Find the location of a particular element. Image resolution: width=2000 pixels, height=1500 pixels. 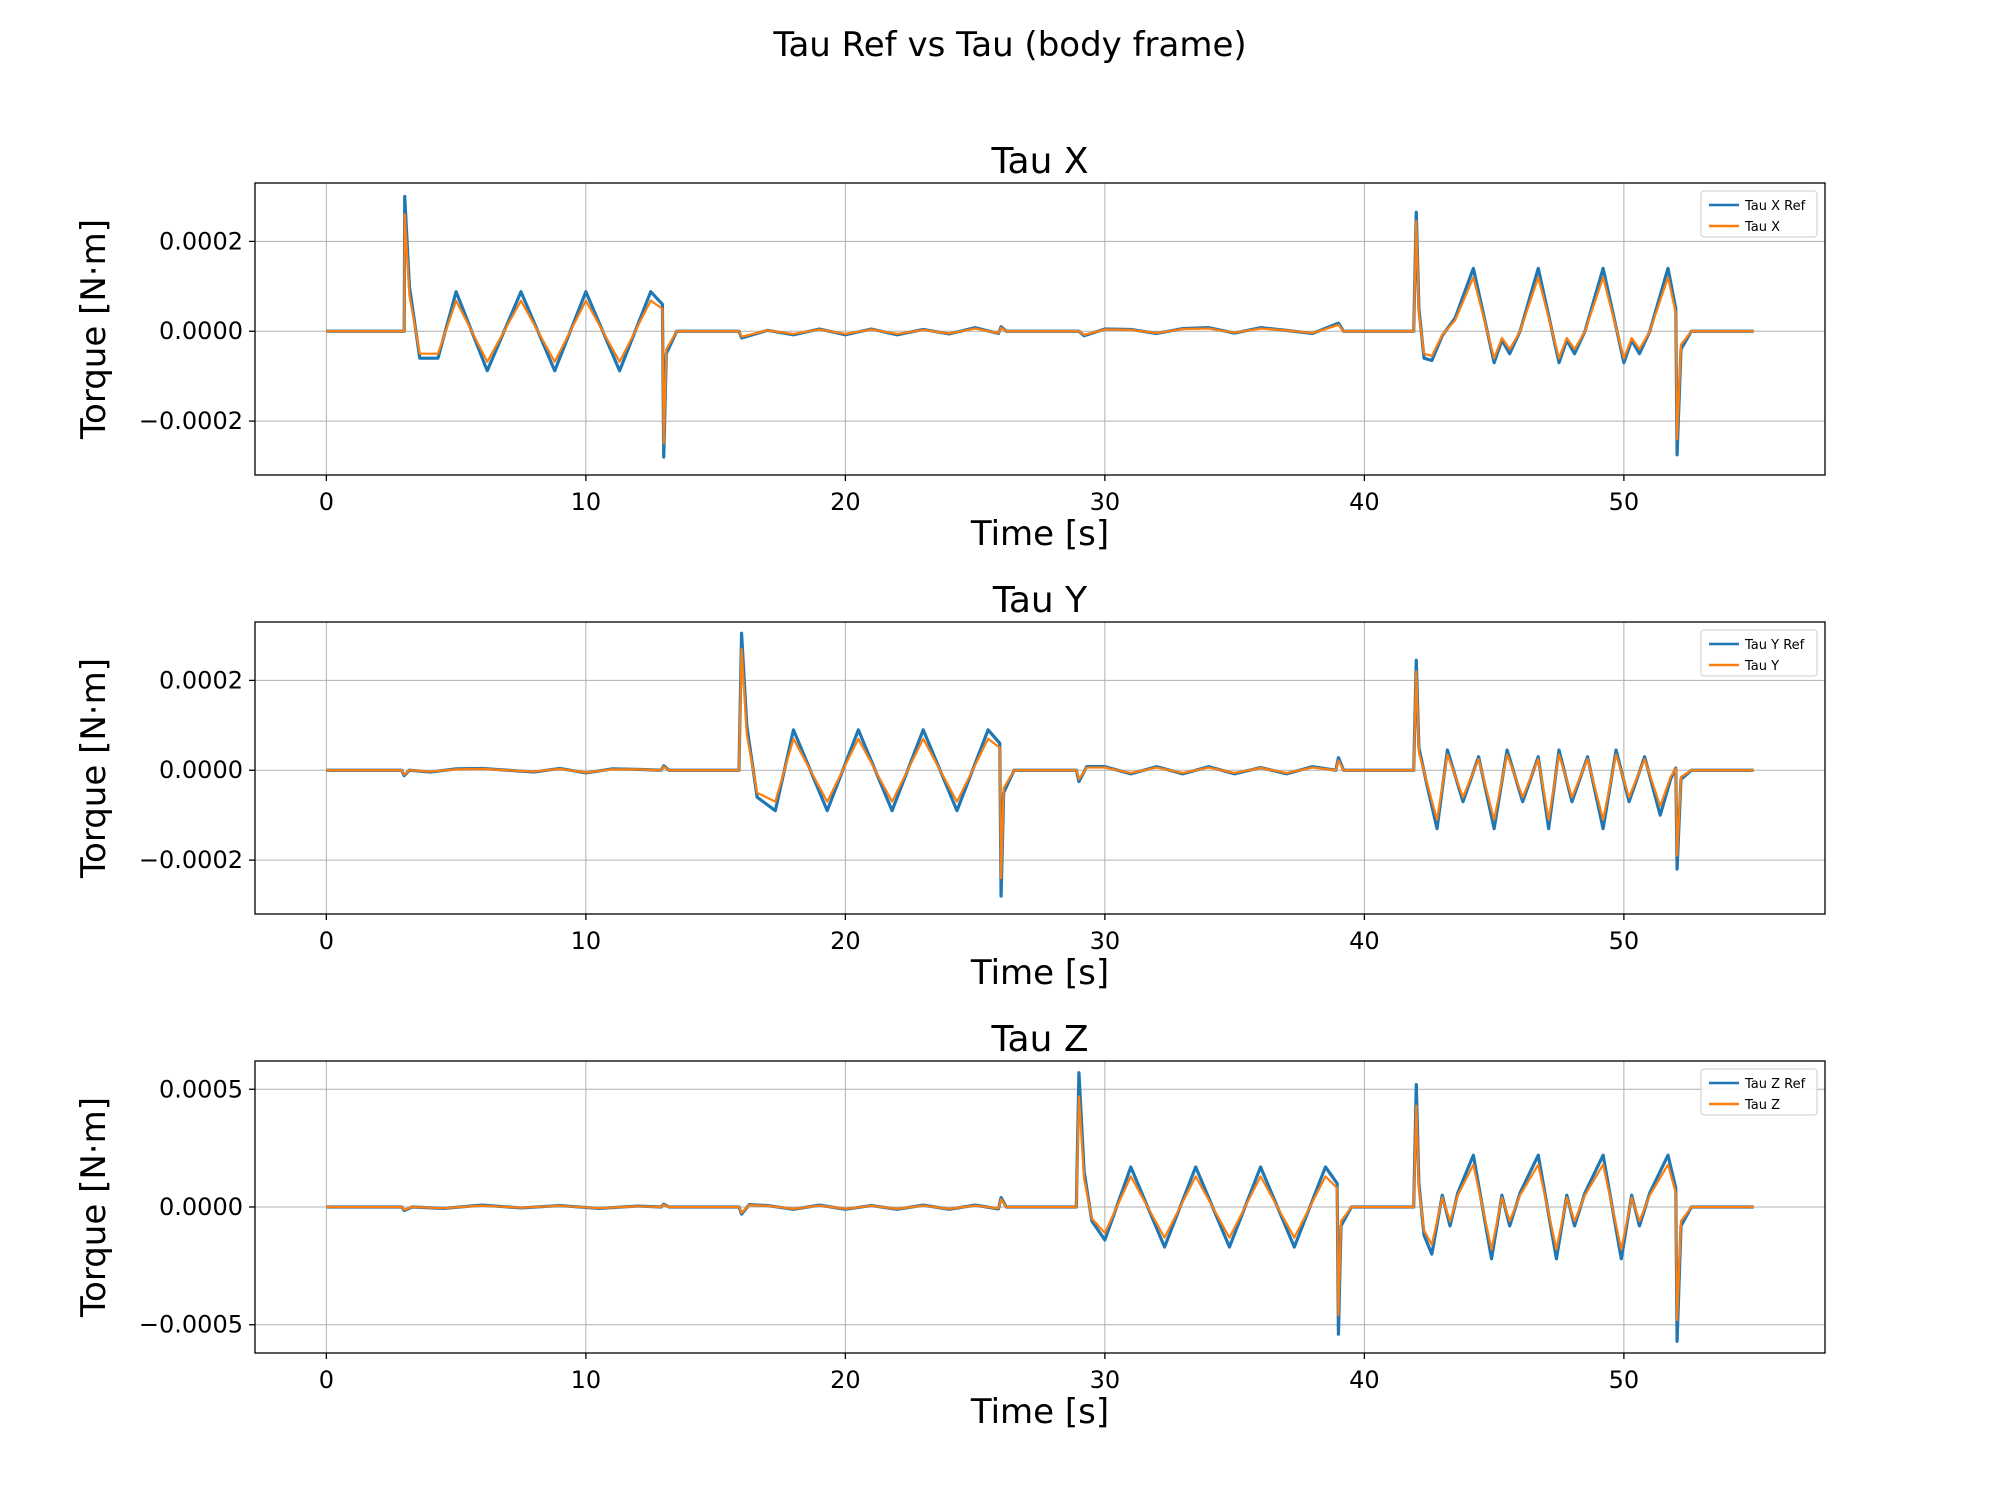

chart-tau-x-series-tau-x is located at coordinates (1040, 329).